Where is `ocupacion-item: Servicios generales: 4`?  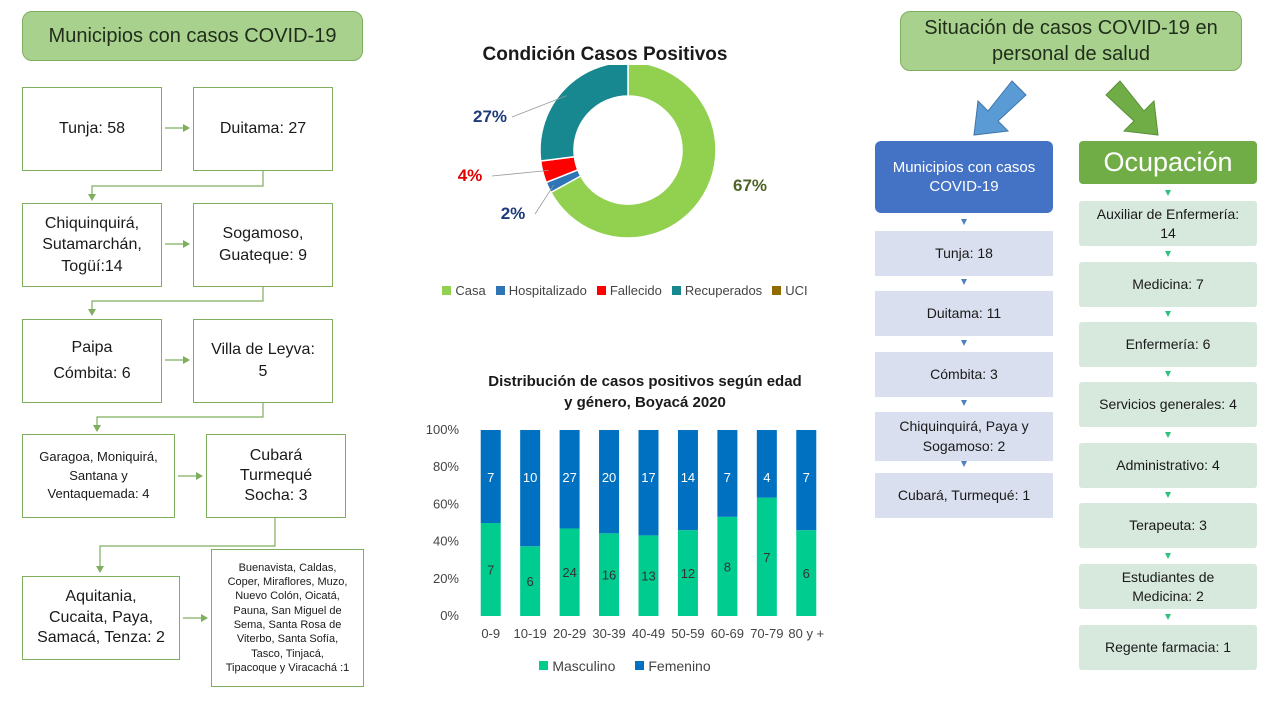 ocupacion-item: Servicios generales: 4 is located at coordinates (1168, 404).